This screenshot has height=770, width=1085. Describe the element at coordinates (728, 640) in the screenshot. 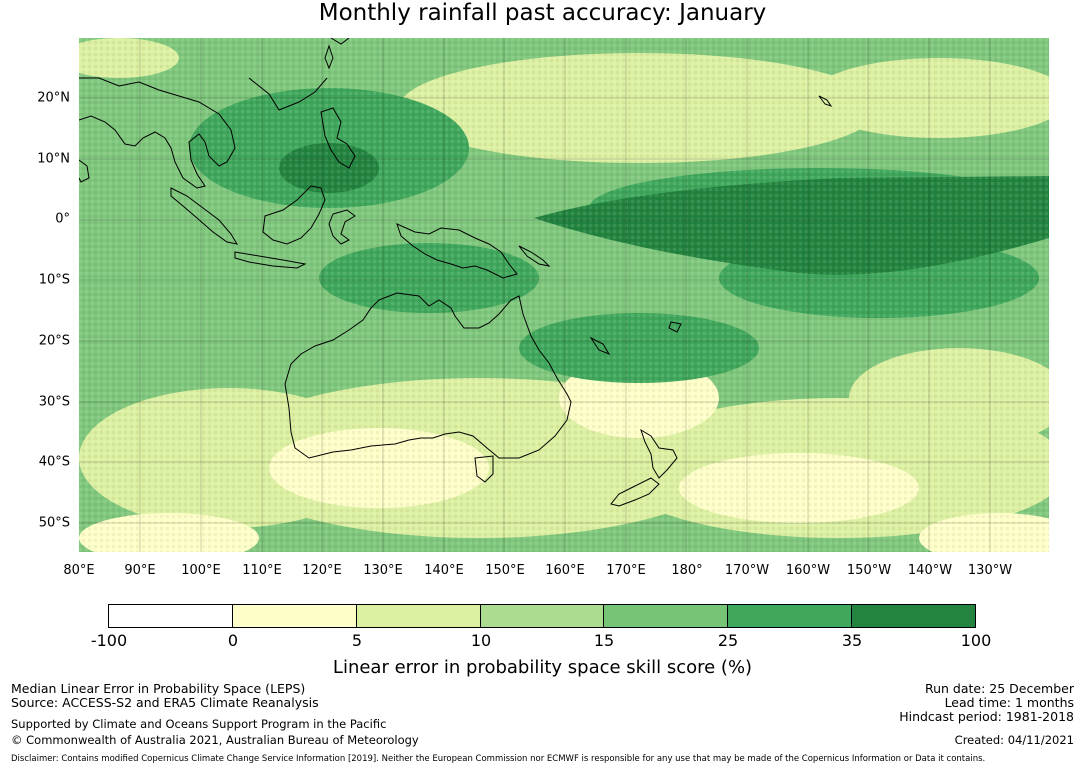

I see `colorbar-tick: 25` at that location.